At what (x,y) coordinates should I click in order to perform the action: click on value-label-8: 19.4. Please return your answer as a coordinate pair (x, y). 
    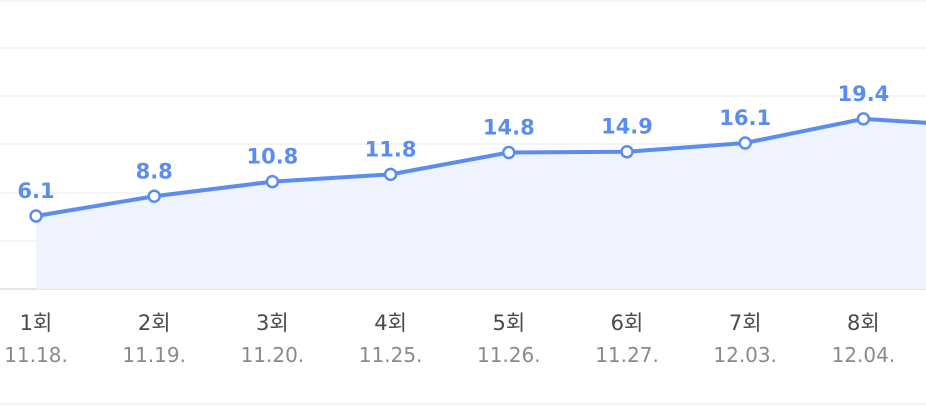
    Looking at the image, I should click on (863, 94).